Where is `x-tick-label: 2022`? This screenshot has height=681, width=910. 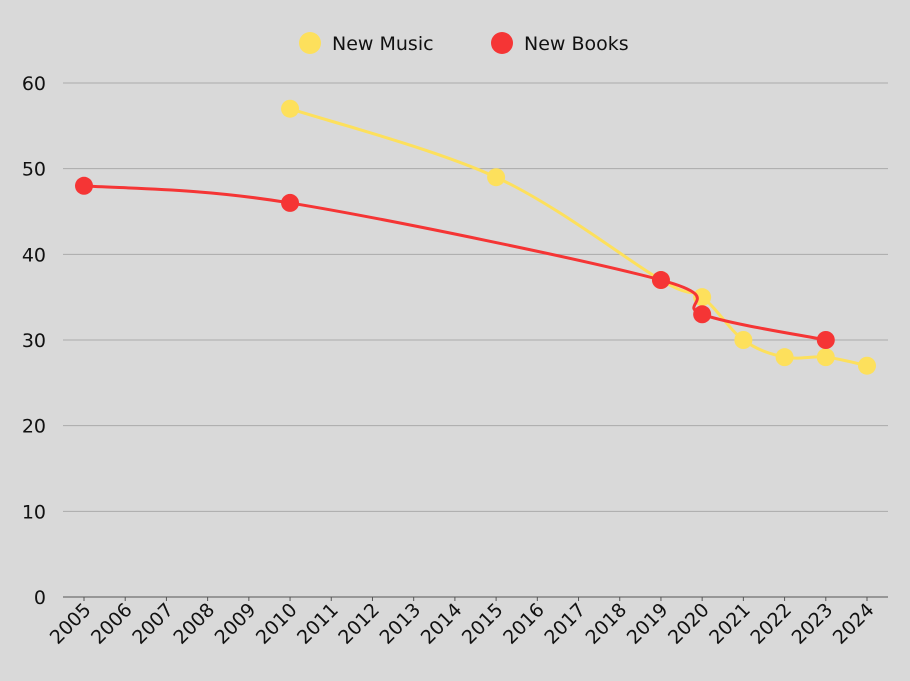 x-tick-label: 2022 is located at coordinates (771, 624).